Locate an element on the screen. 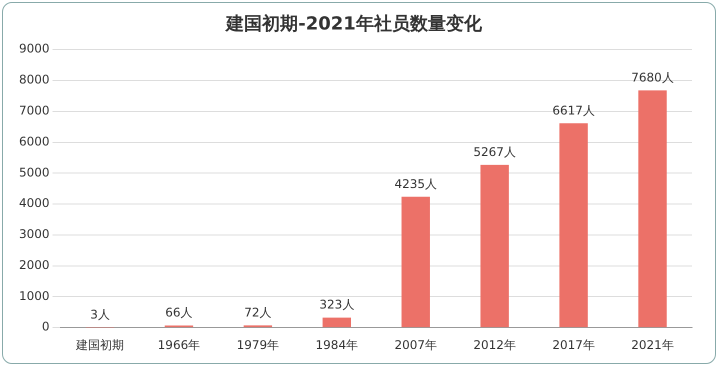 Image resolution: width=718 pixels, height=366 pixels. y-tick-label: 0 is located at coordinates (46, 327).